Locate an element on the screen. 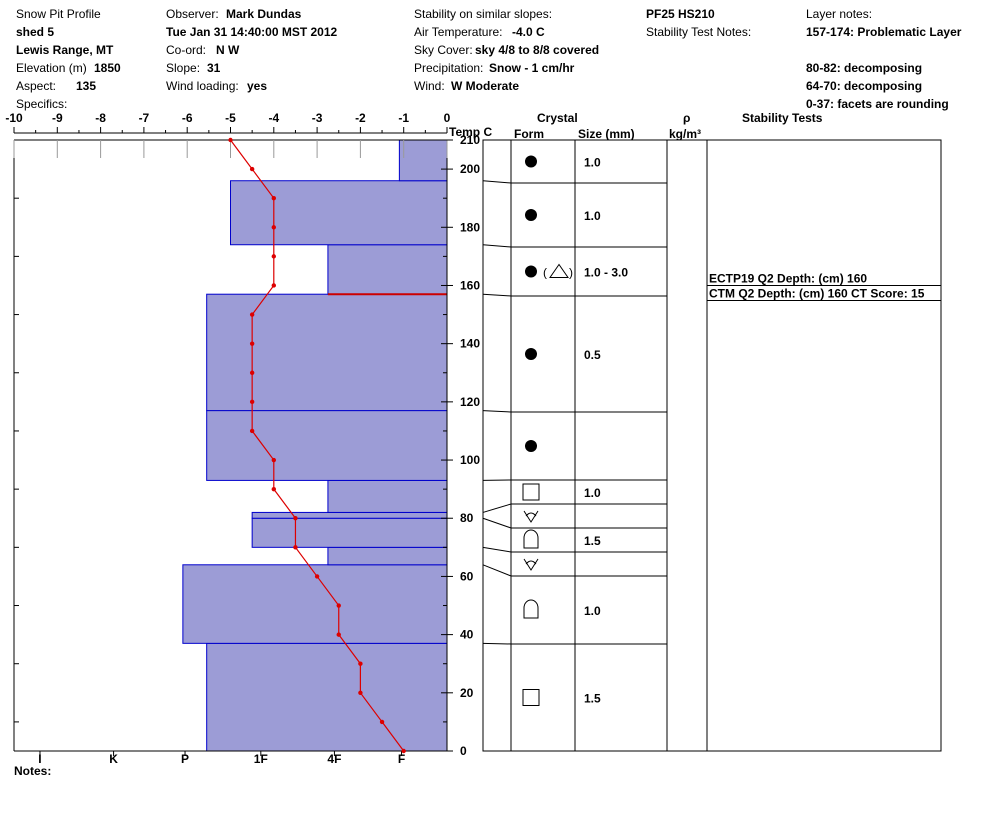  observation-datetime: Tue Jan 31 14:40:00 MST 2012 is located at coordinates (252, 32).